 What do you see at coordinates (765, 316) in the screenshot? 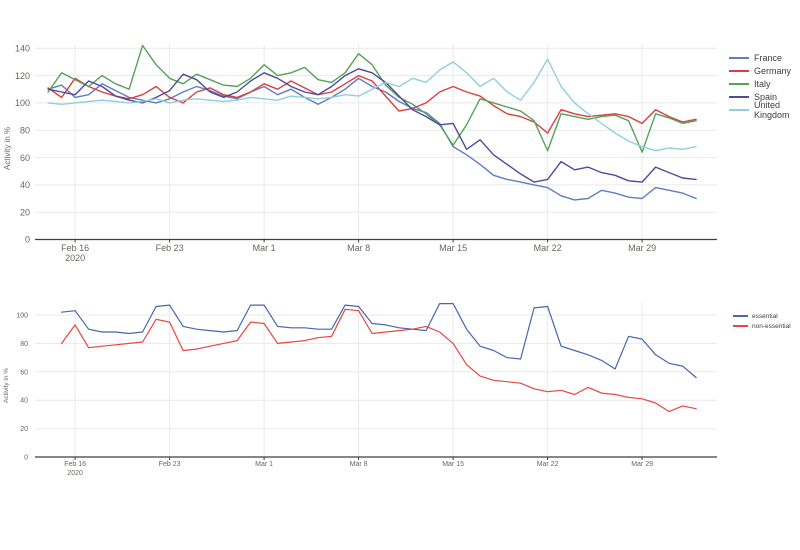
I see `legend-label-essential: essential` at bounding box center [765, 316].